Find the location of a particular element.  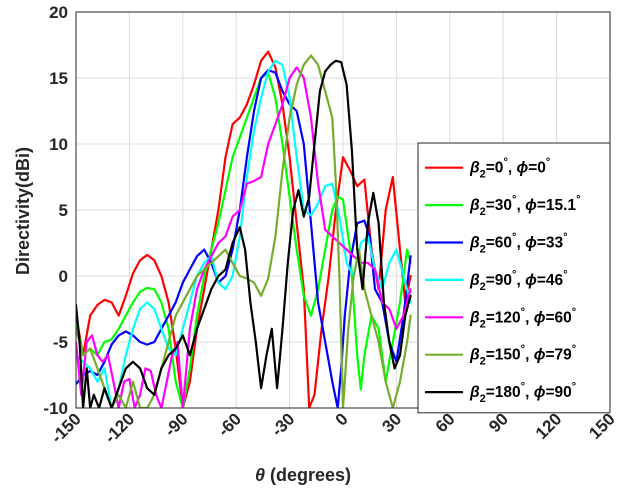

y-tick-label: 0 is located at coordinates (63, 276).